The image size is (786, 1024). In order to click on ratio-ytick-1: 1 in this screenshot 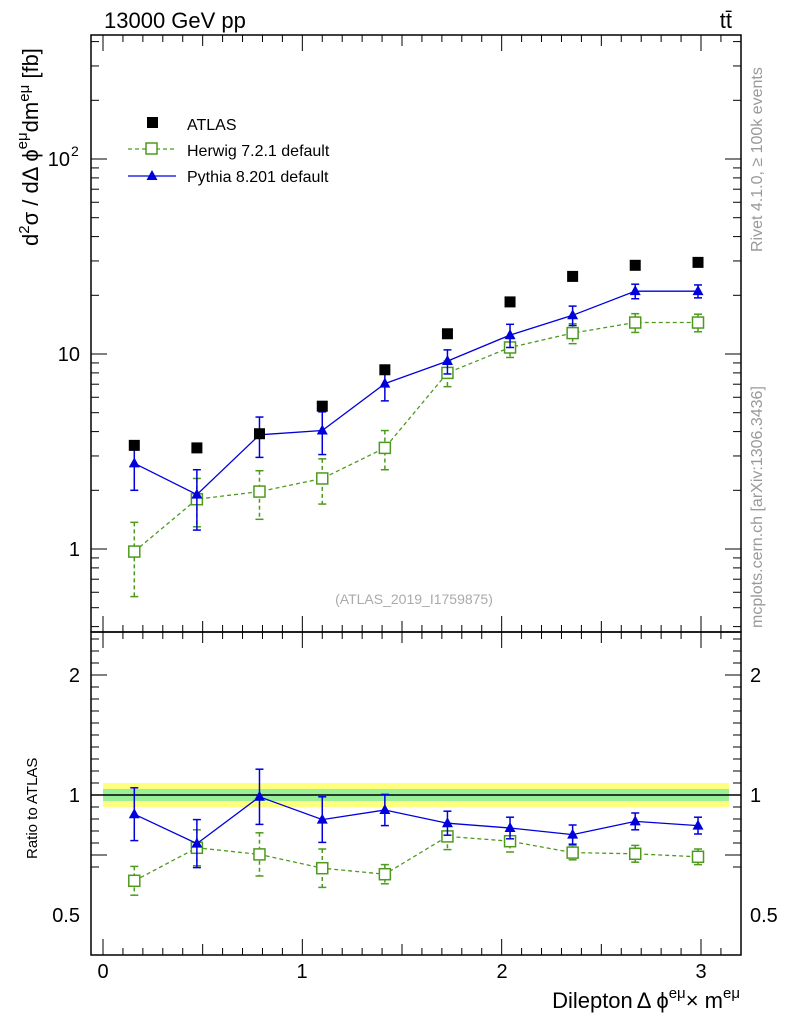, I will do `click(74, 796)`.